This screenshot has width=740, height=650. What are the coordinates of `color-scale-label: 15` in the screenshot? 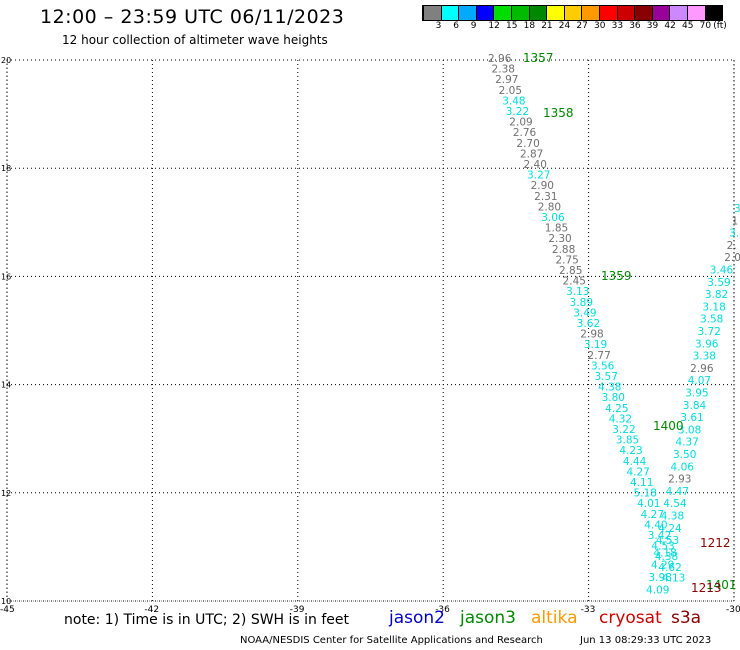 It's located at (512, 26).